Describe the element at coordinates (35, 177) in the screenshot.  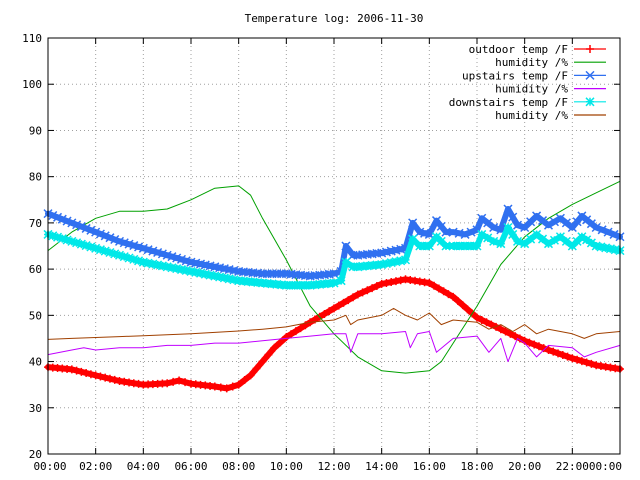
I see `y-tick-label: 80` at that location.